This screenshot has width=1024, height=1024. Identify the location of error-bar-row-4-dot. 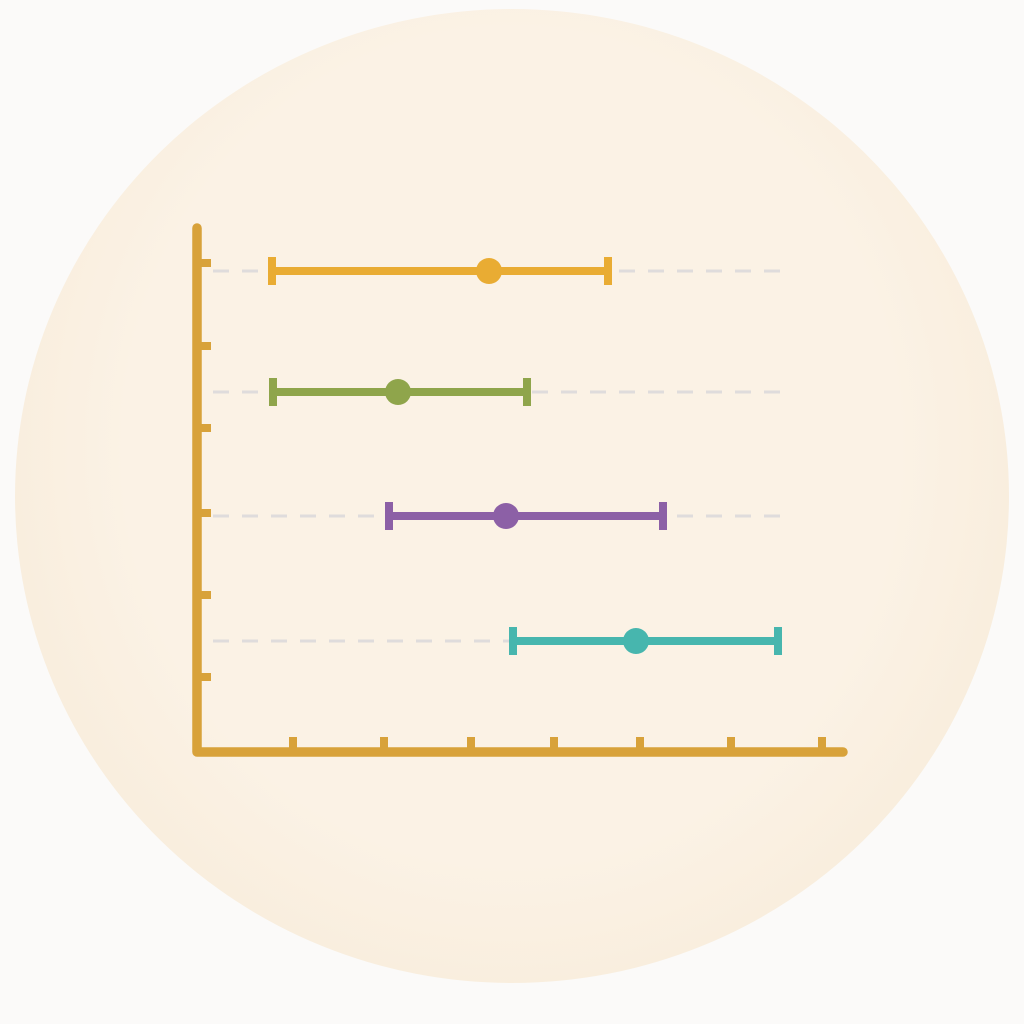
(636, 641).